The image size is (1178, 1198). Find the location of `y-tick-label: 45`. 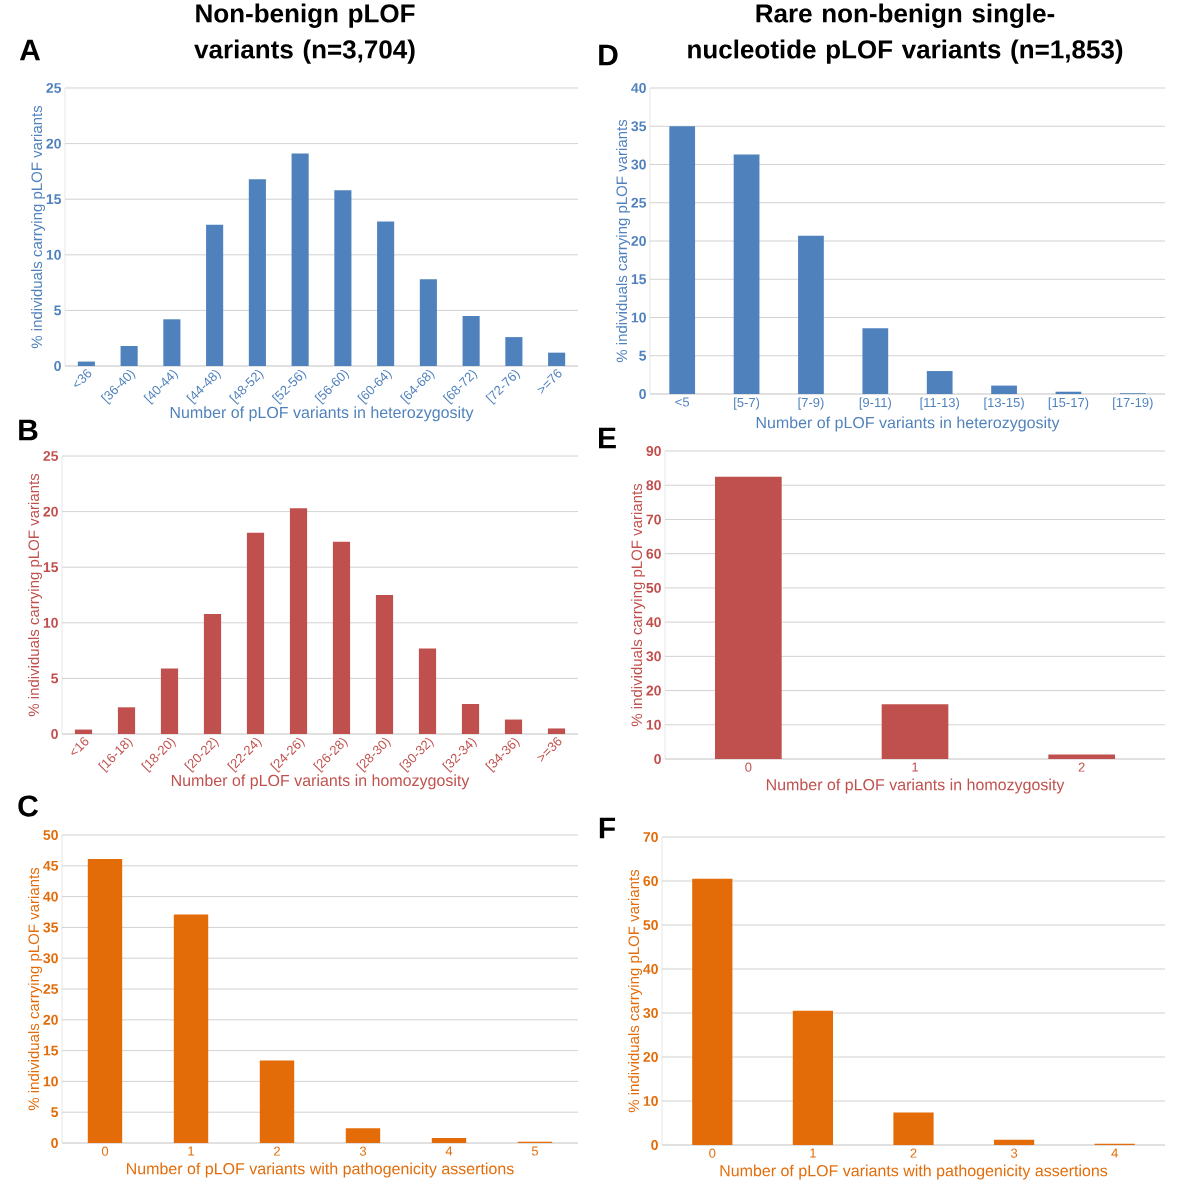

y-tick-label: 45 is located at coordinates (51, 865).